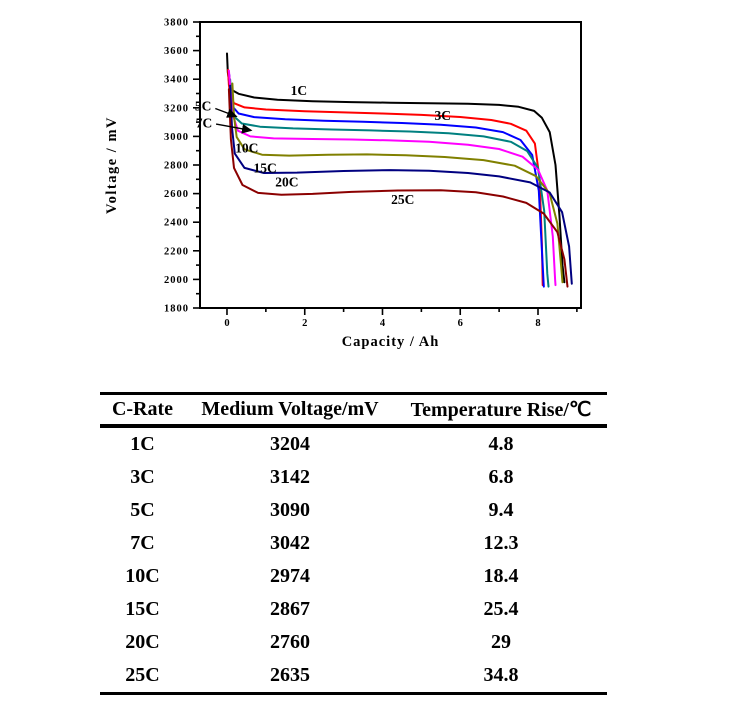 Image resolution: width=745 pixels, height=720 pixels. Describe the element at coordinates (391, 342) in the screenshot. I see `x-axis-title: Capacity / Ah` at that location.